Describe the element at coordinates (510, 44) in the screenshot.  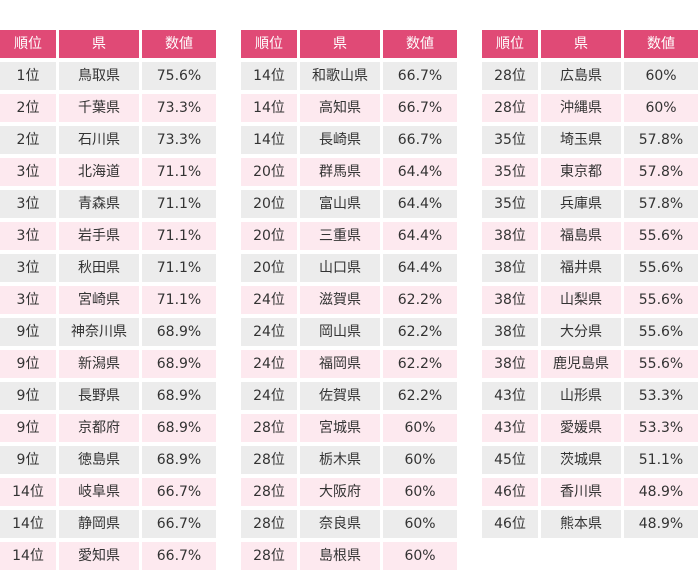
I see `header-rank: 順位` at that location.